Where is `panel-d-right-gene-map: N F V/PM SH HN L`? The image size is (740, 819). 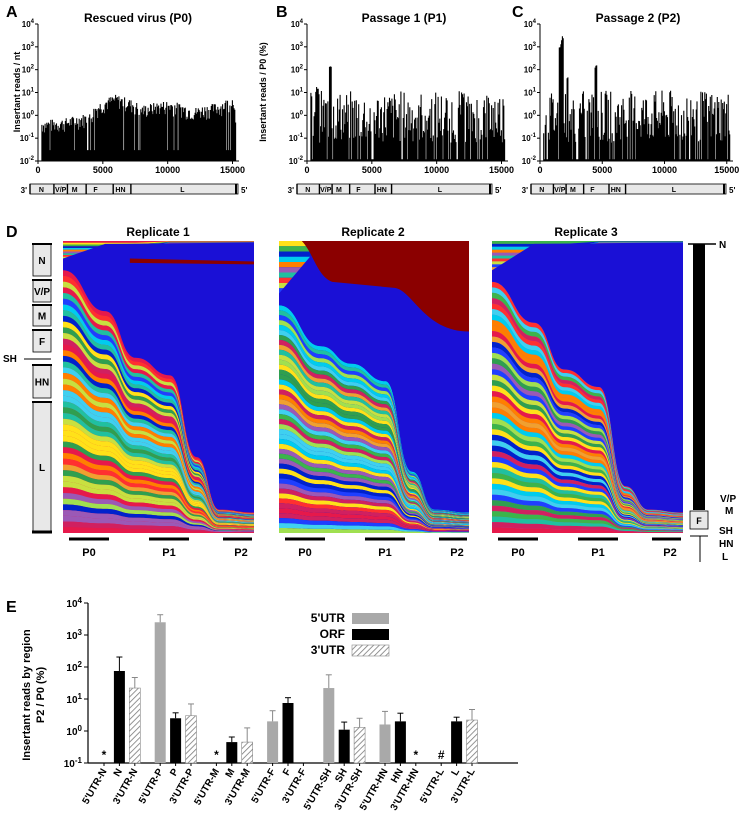 panel-d-right-gene-map: N F V/PM SH HN L is located at coordinates (712, 401).